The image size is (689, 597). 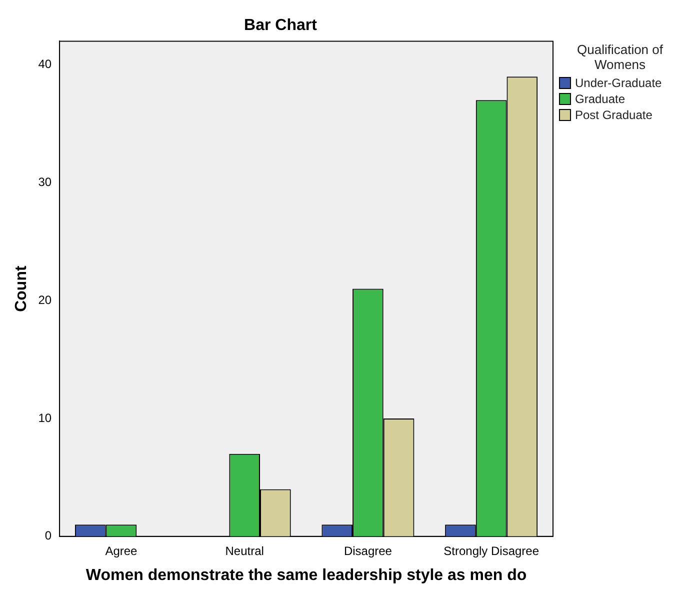 I want to click on y-tick-label: 20, so click(x=45, y=299).